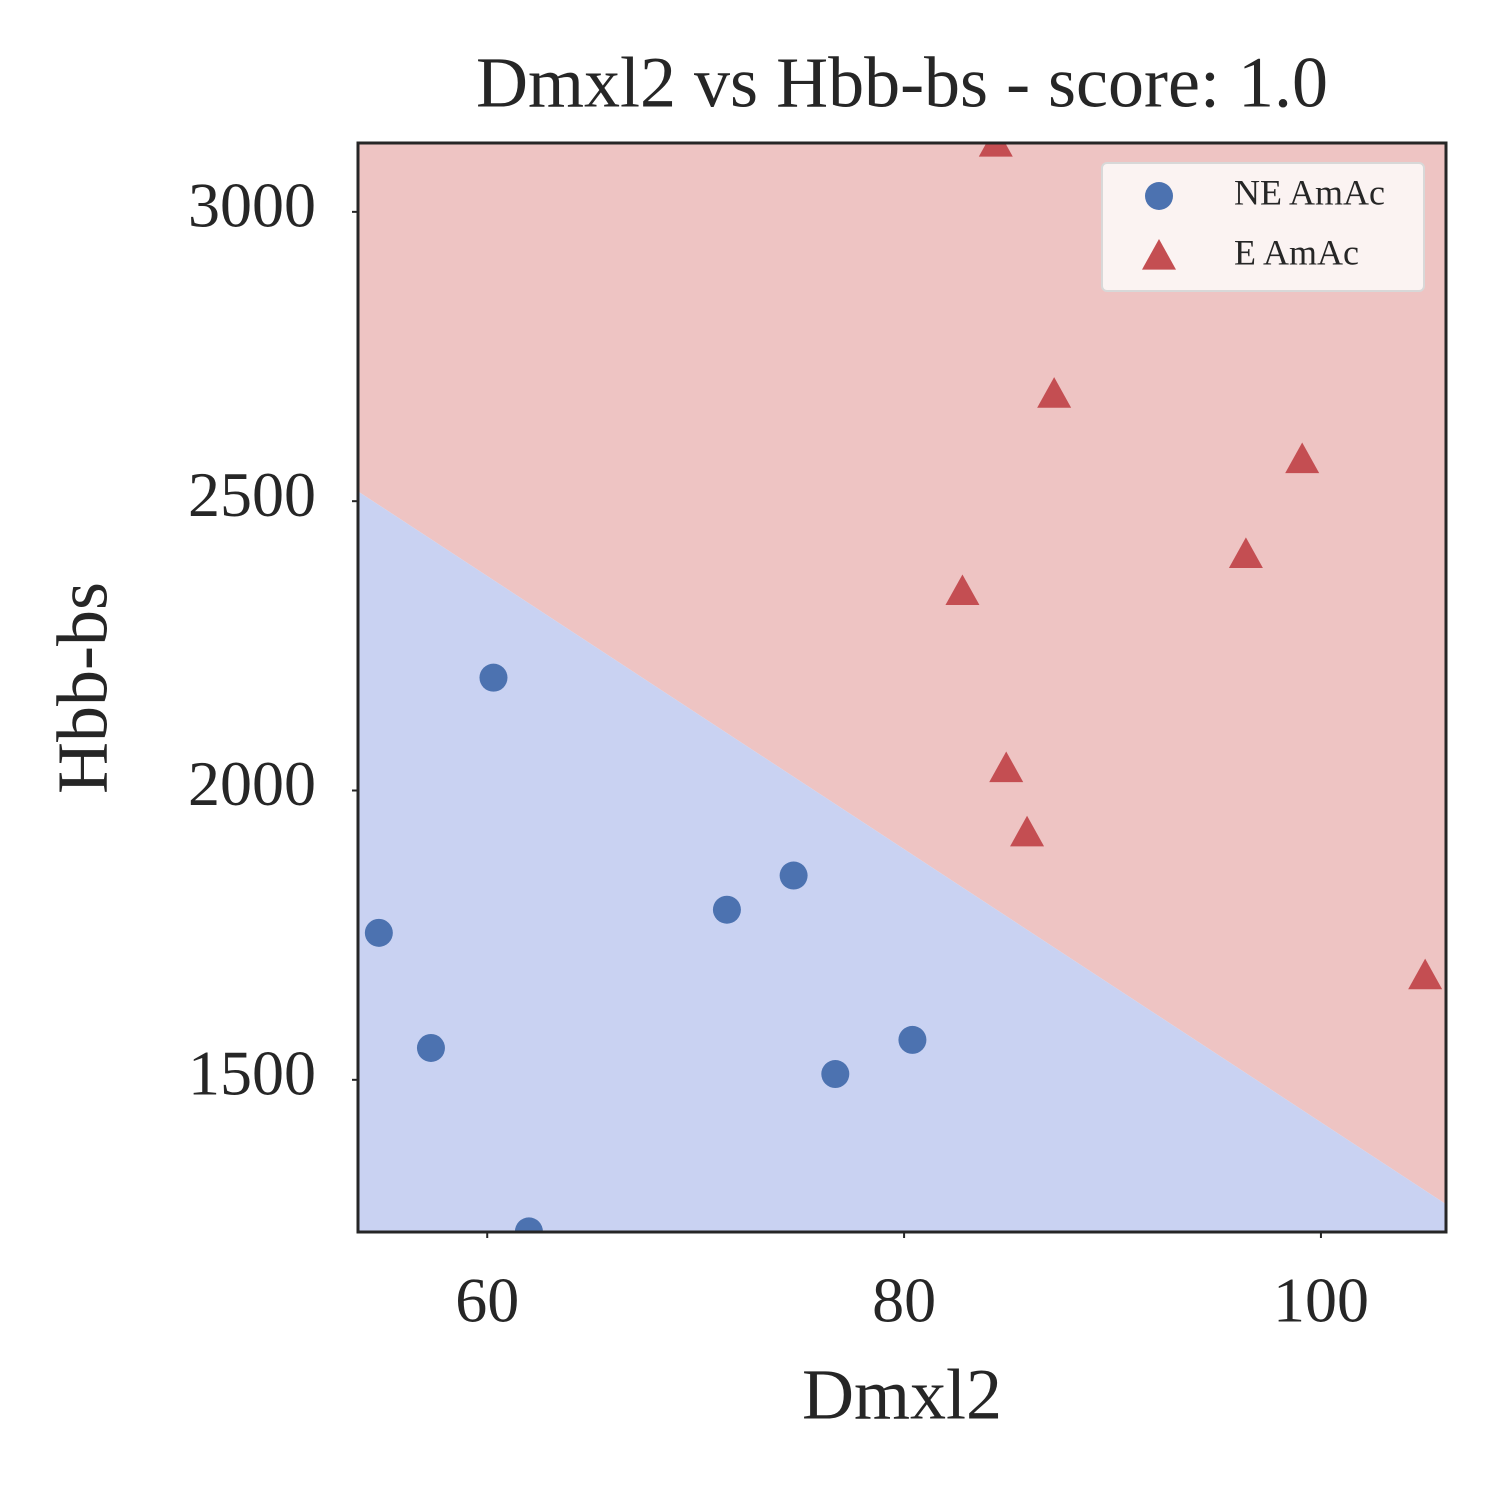  Describe the element at coordinates (252, 783) in the screenshot. I see `y-tick-label: 2000` at that location.